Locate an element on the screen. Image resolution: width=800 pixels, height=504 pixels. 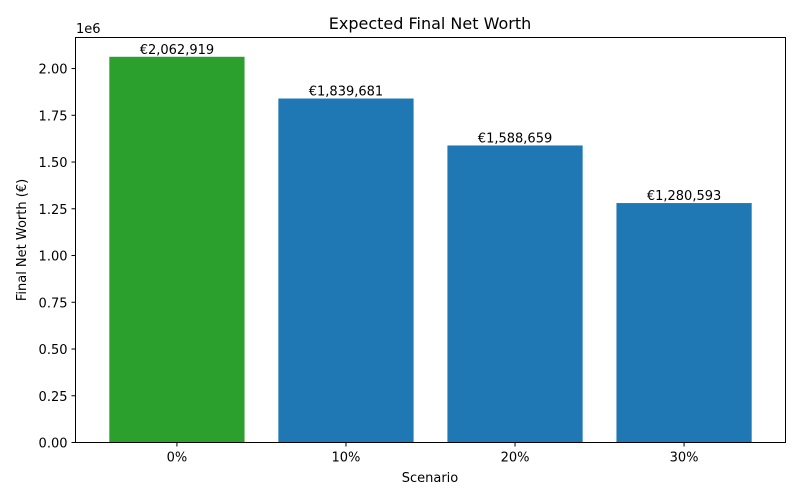
y-tick-label: 0.25 is located at coordinates (53, 397).